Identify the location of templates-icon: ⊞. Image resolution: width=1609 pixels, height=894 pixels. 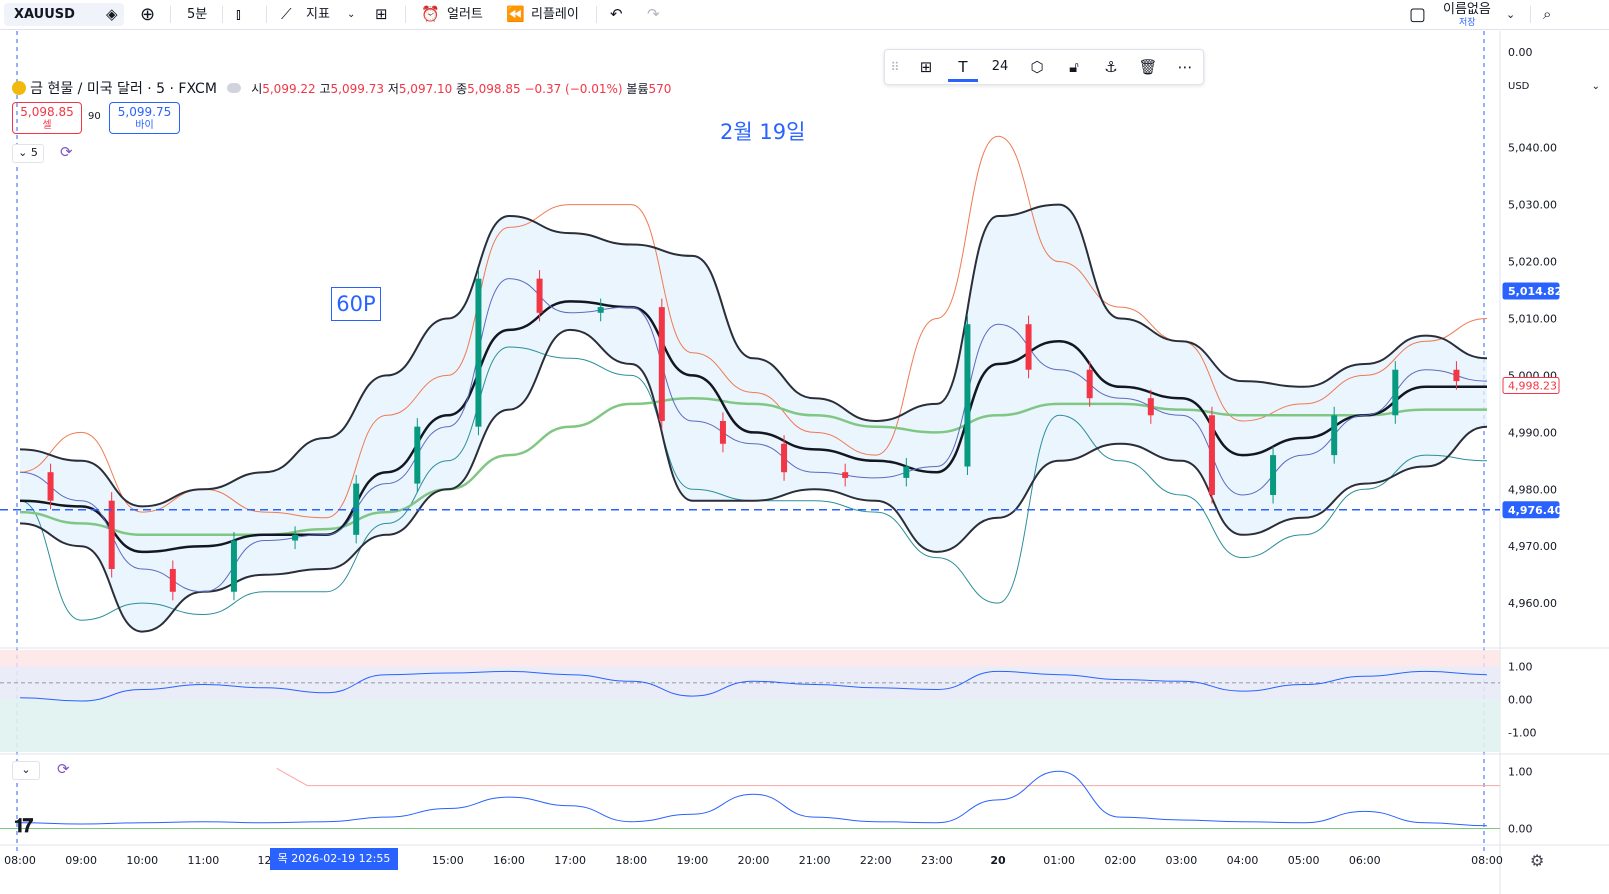
(926, 67).